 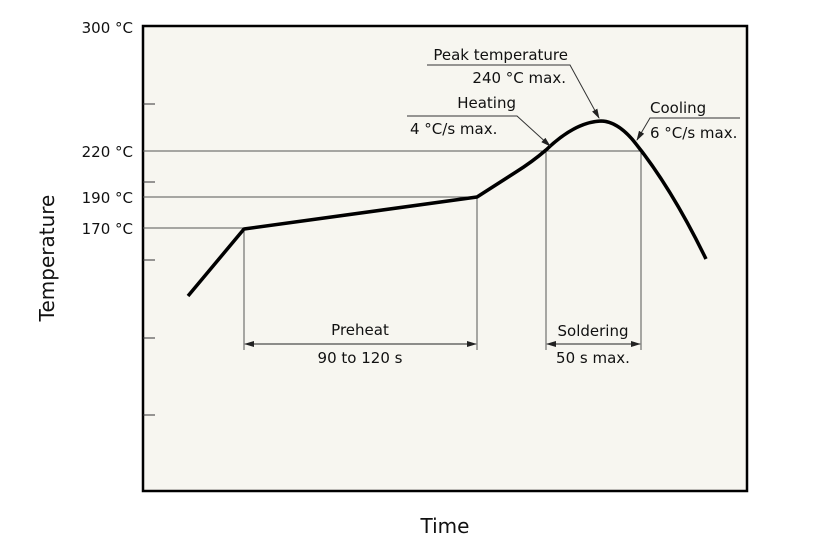 What do you see at coordinates (107, 229) in the screenshot?
I see `y-tick-170: 170 °C` at bounding box center [107, 229].